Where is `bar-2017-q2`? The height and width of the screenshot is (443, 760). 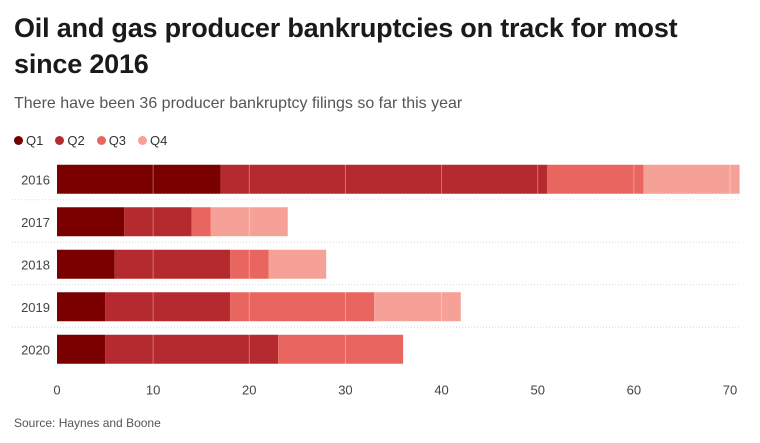 bar-2017-q2 is located at coordinates (158, 222).